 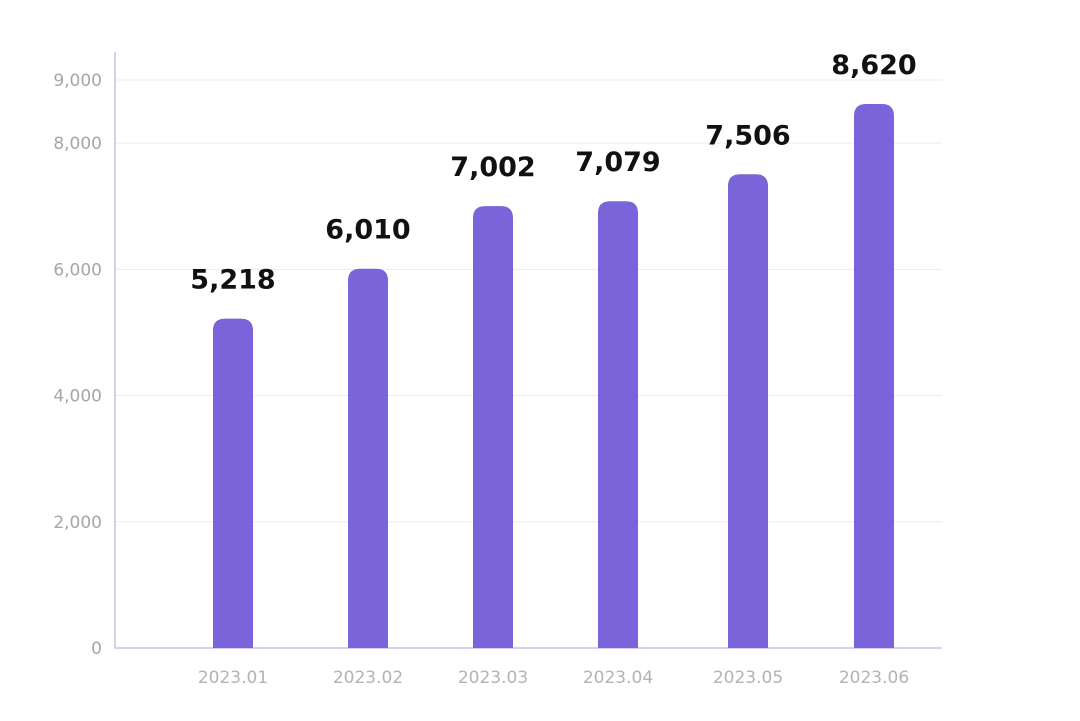 What do you see at coordinates (493, 678) in the screenshot?
I see `x-tick-label: 2023.03` at bounding box center [493, 678].